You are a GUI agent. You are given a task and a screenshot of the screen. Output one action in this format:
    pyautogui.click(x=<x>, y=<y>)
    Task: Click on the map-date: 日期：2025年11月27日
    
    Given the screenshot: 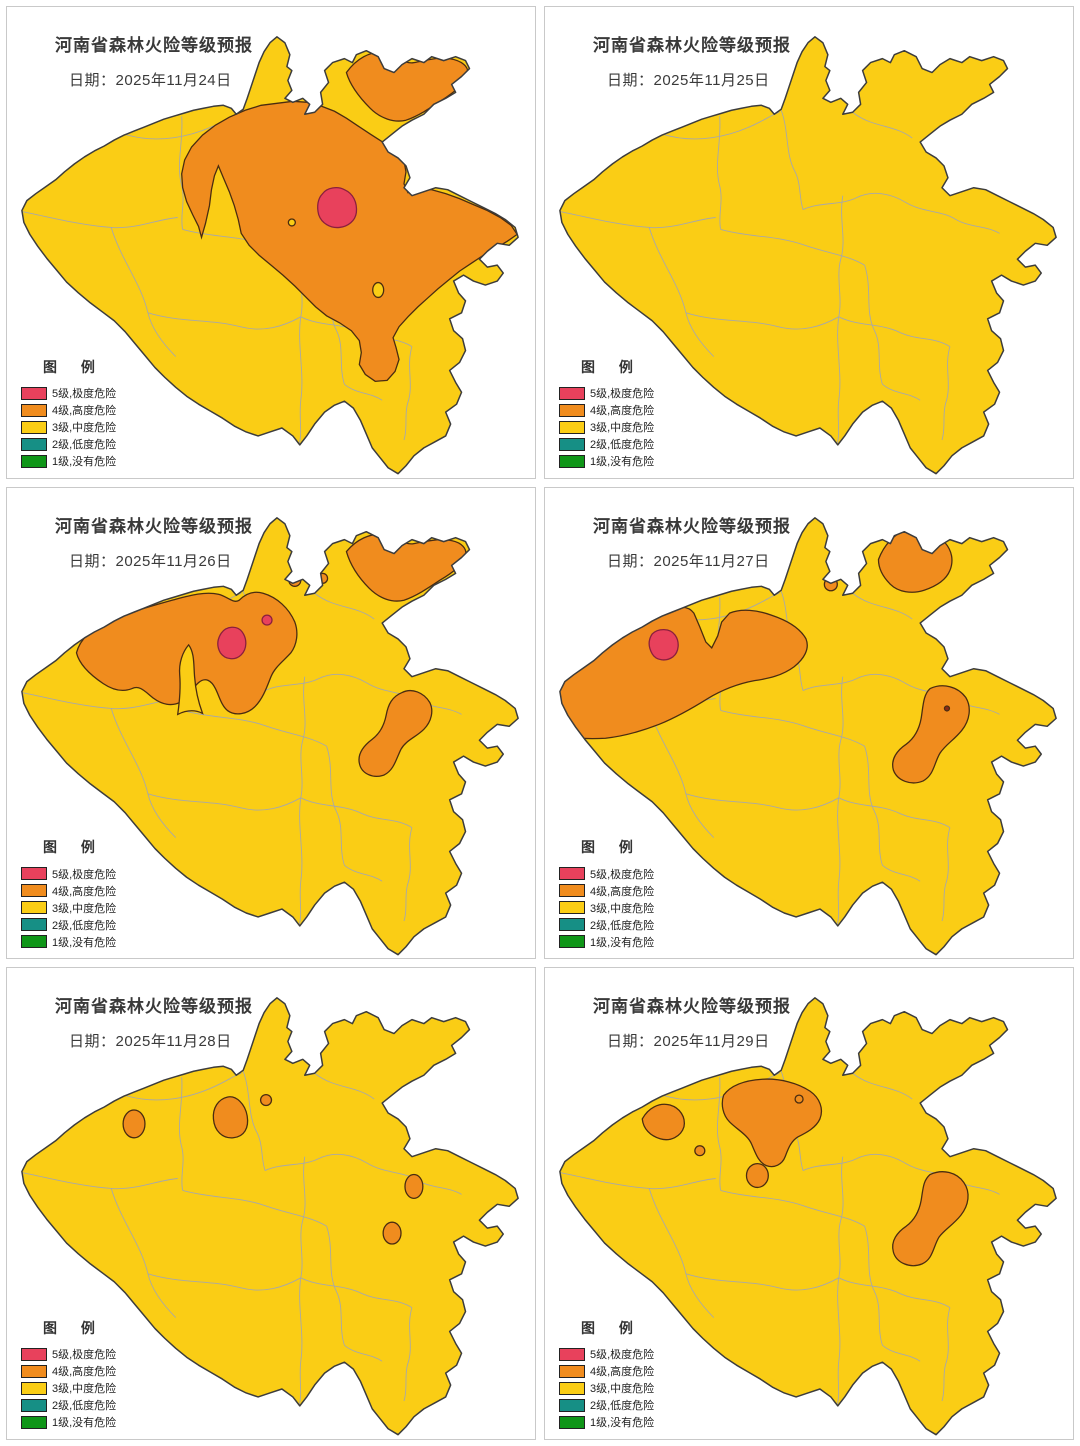 What is the action you would take?
    pyautogui.click(x=688, y=561)
    